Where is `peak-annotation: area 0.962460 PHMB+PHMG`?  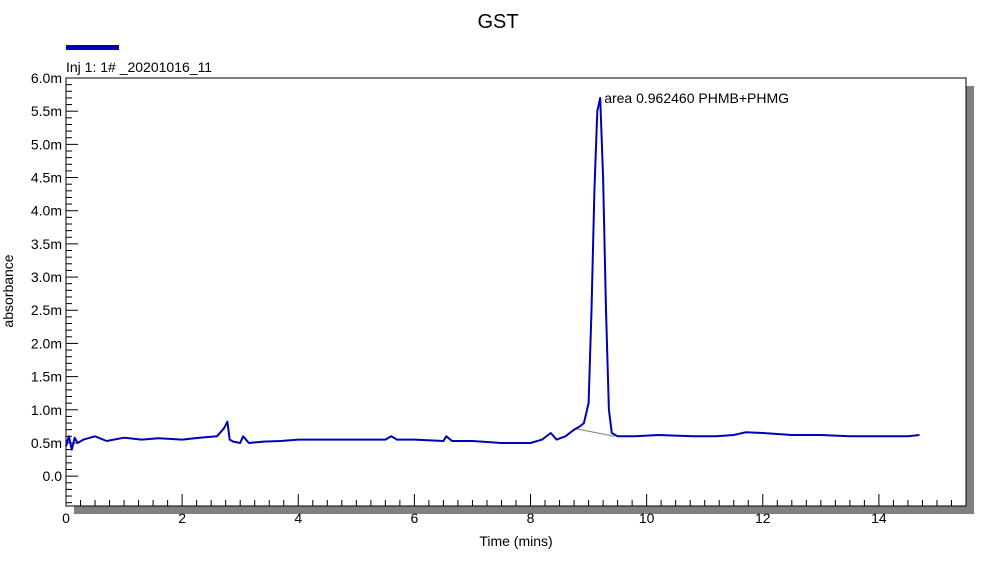 peak-annotation: area 0.962460 PHMB+PHMG is located at coordinates (696, 98).